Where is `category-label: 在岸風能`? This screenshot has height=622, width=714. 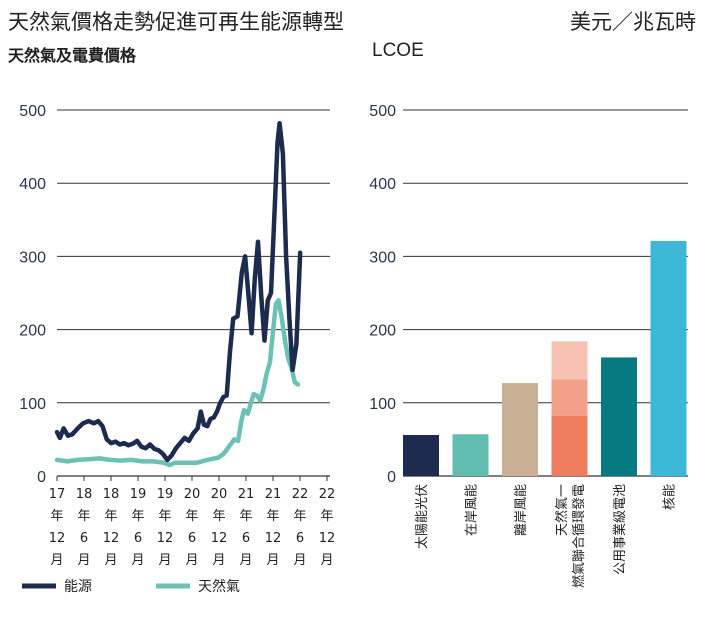
category-label: 在岸風能 is located at coordinates (472, 510).